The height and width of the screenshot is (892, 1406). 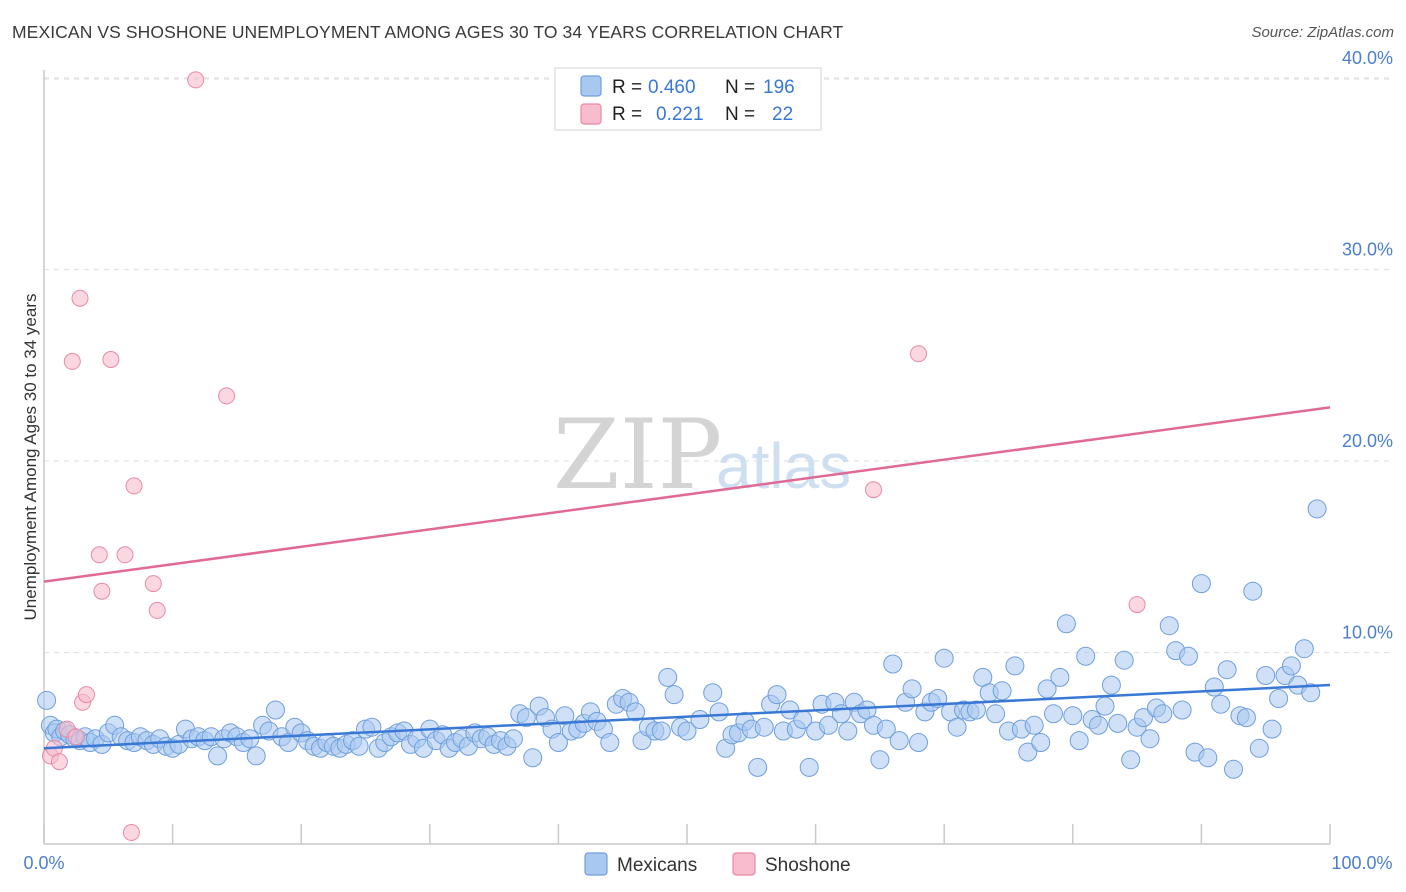 I want to click on y-tick-label: 20.0%, so click(x=1367, y=441).